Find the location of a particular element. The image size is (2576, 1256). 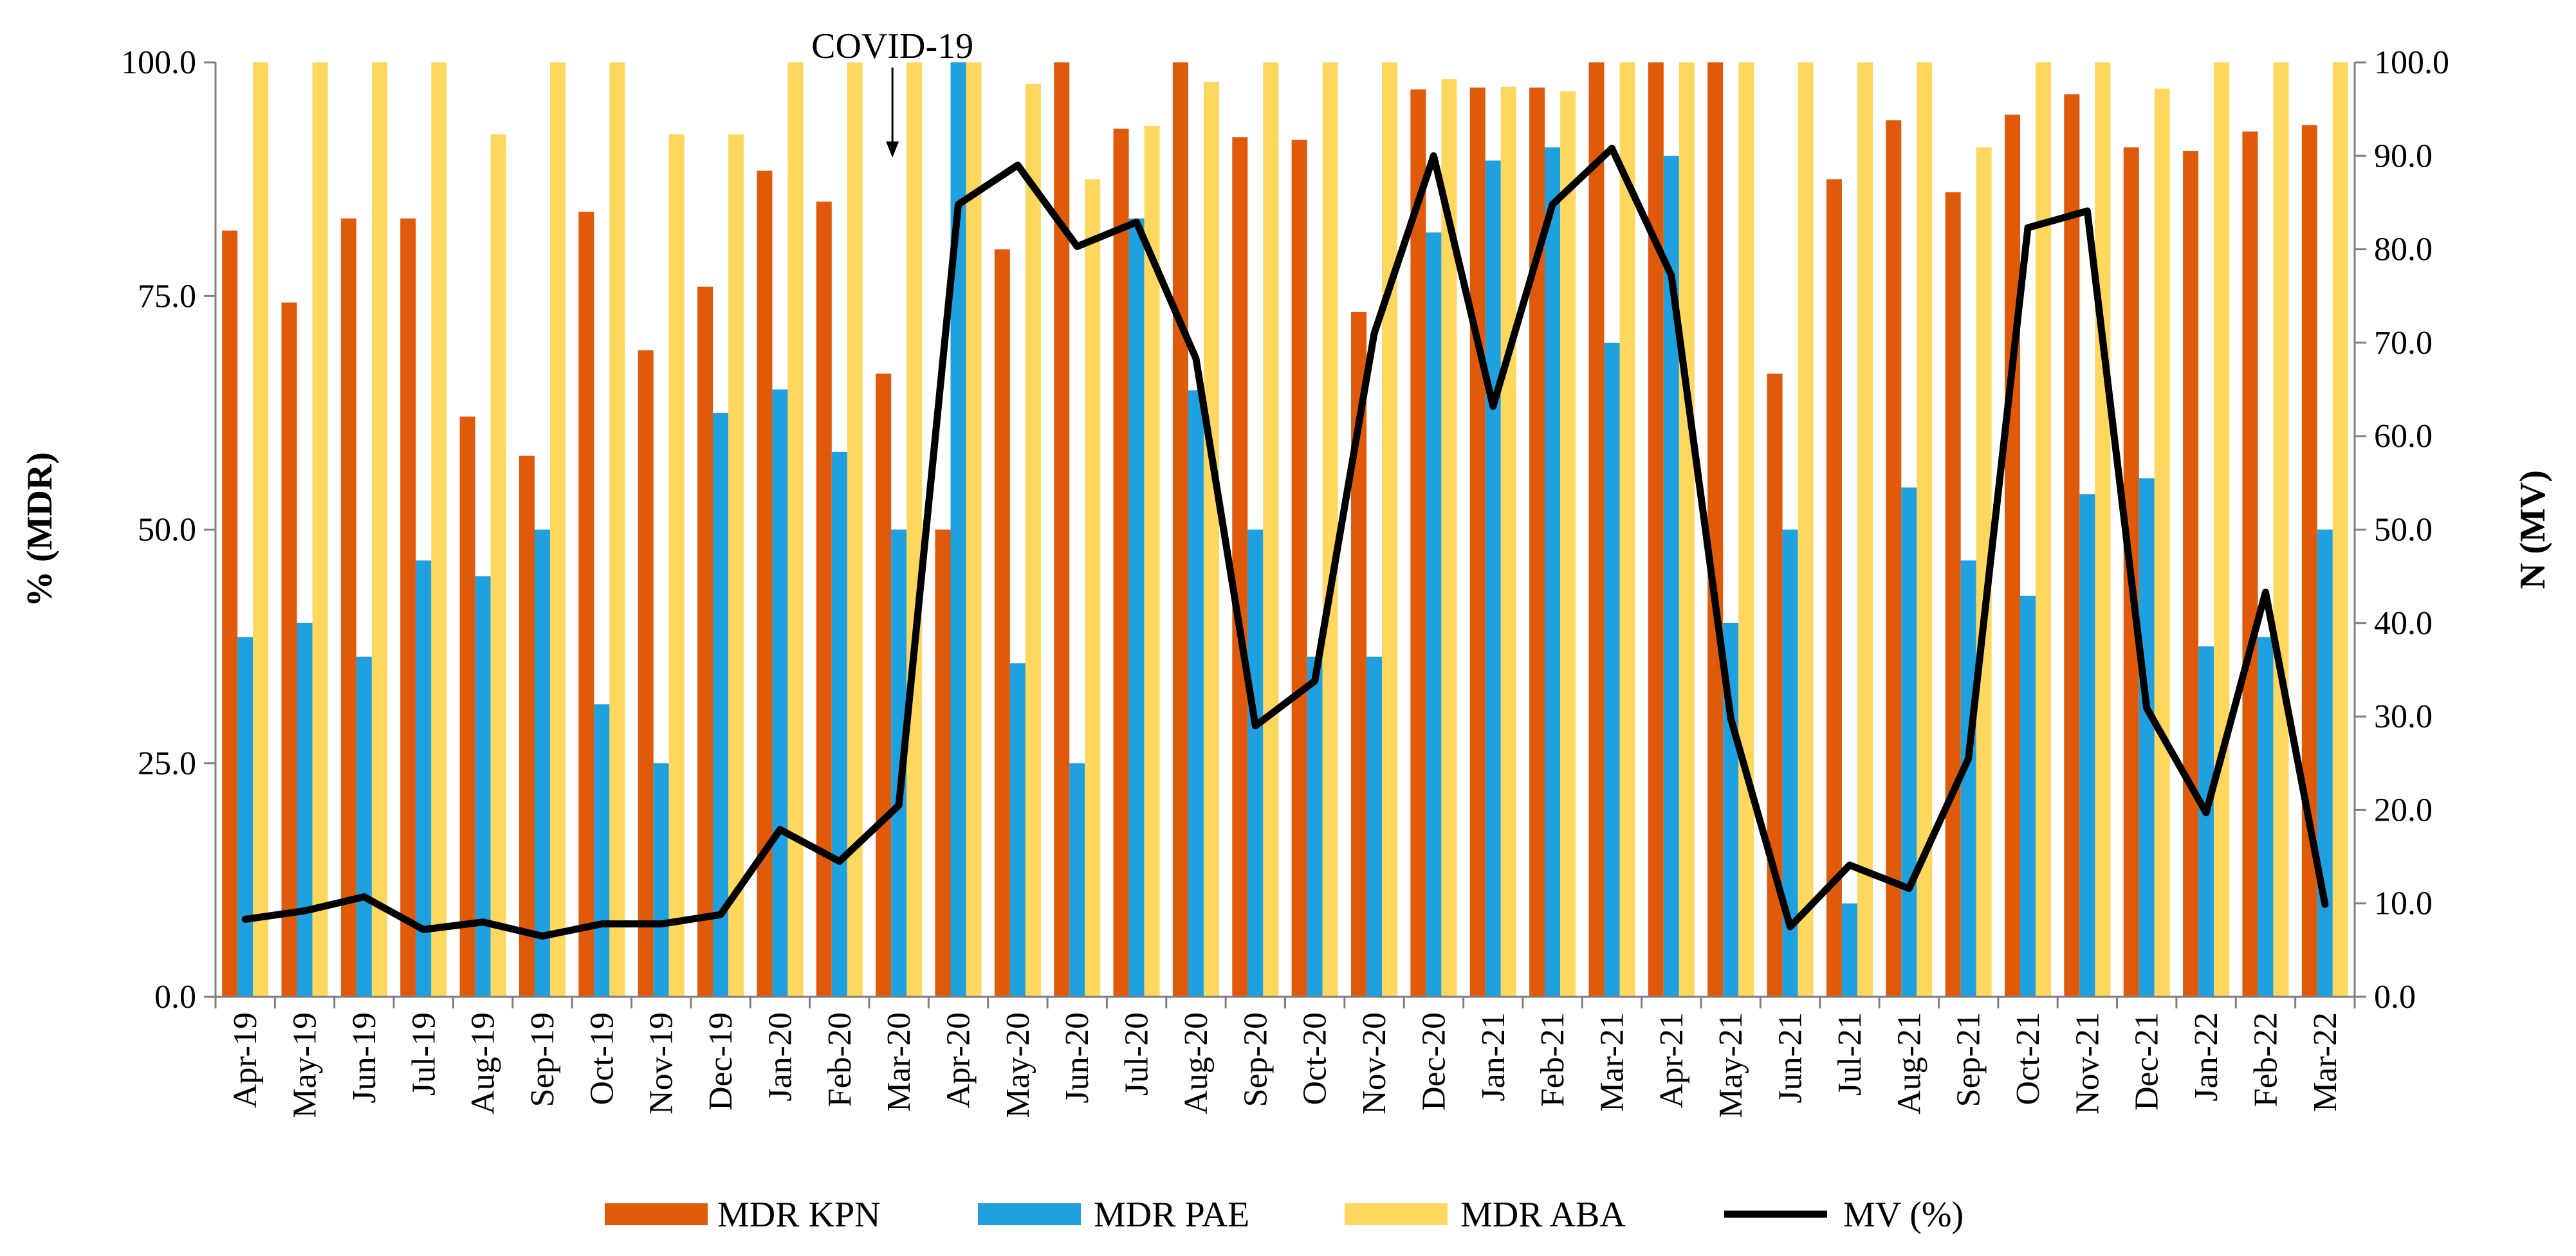

right-tick-label-9: 90.0 is located at coordinates (2403, 156).